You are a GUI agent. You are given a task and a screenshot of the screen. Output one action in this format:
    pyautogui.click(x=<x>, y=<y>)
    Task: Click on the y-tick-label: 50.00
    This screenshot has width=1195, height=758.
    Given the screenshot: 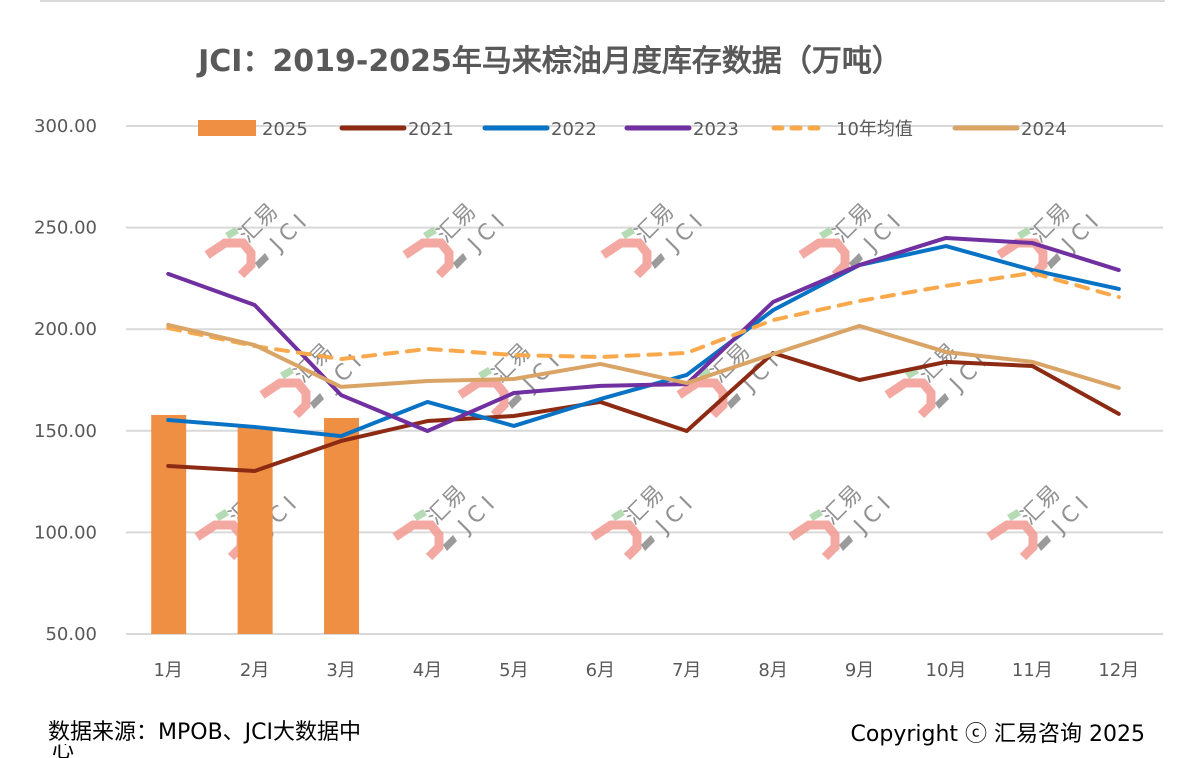 What is the action you would take?
    pyautogui.click(x=71, y=634)
    